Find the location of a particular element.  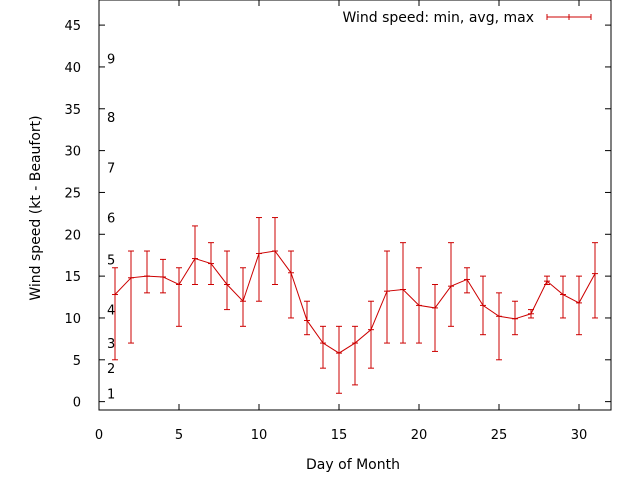

beaufort-label: 2 is located at coordinates (111, 369).